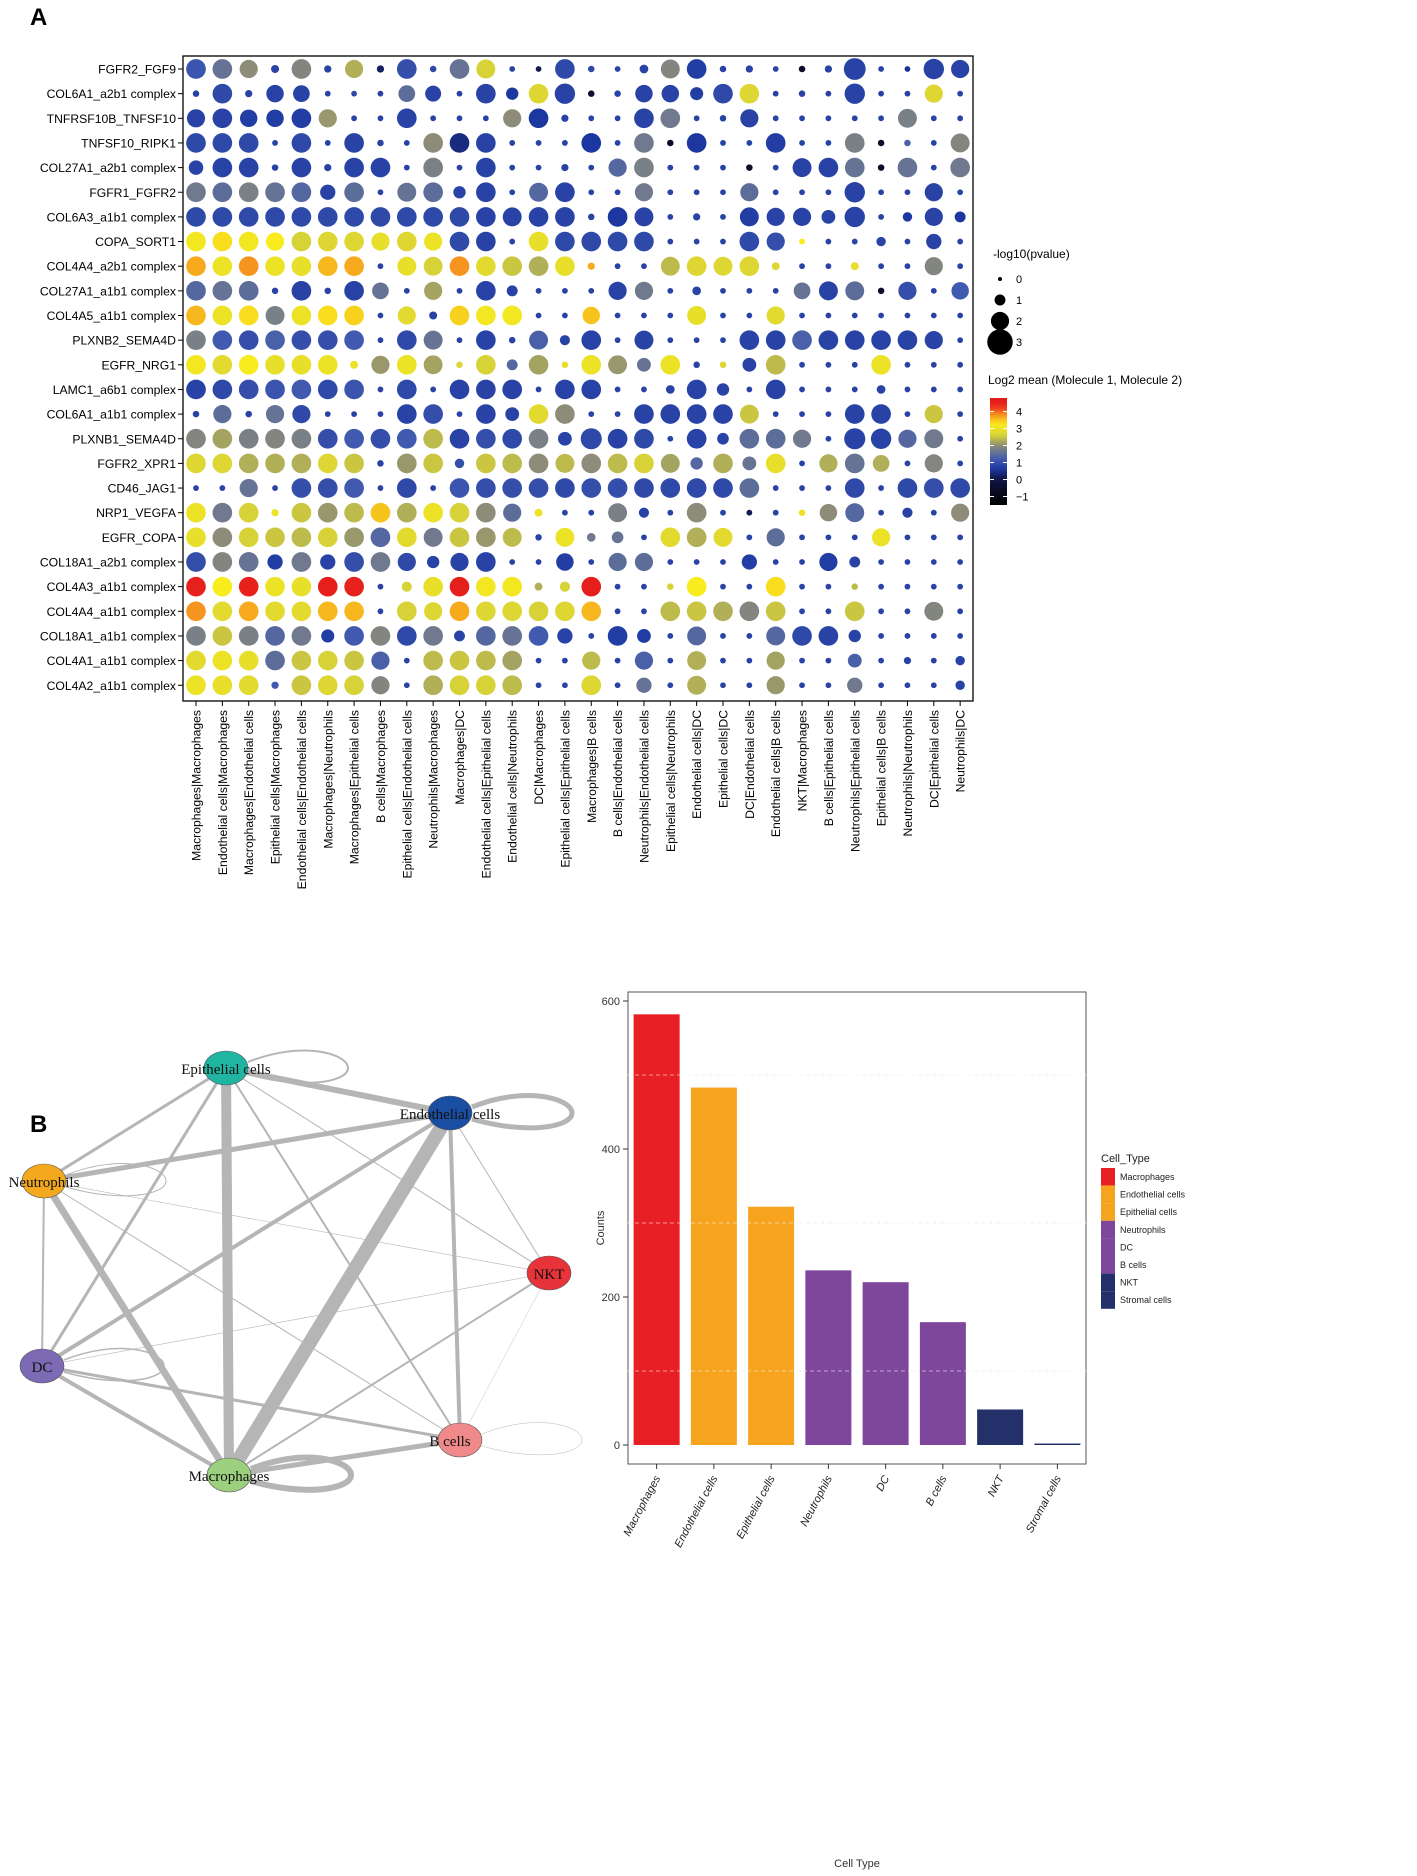 The image size is (1417, 1876). I want to click on edge-dc-mac, so click(135, 1420).